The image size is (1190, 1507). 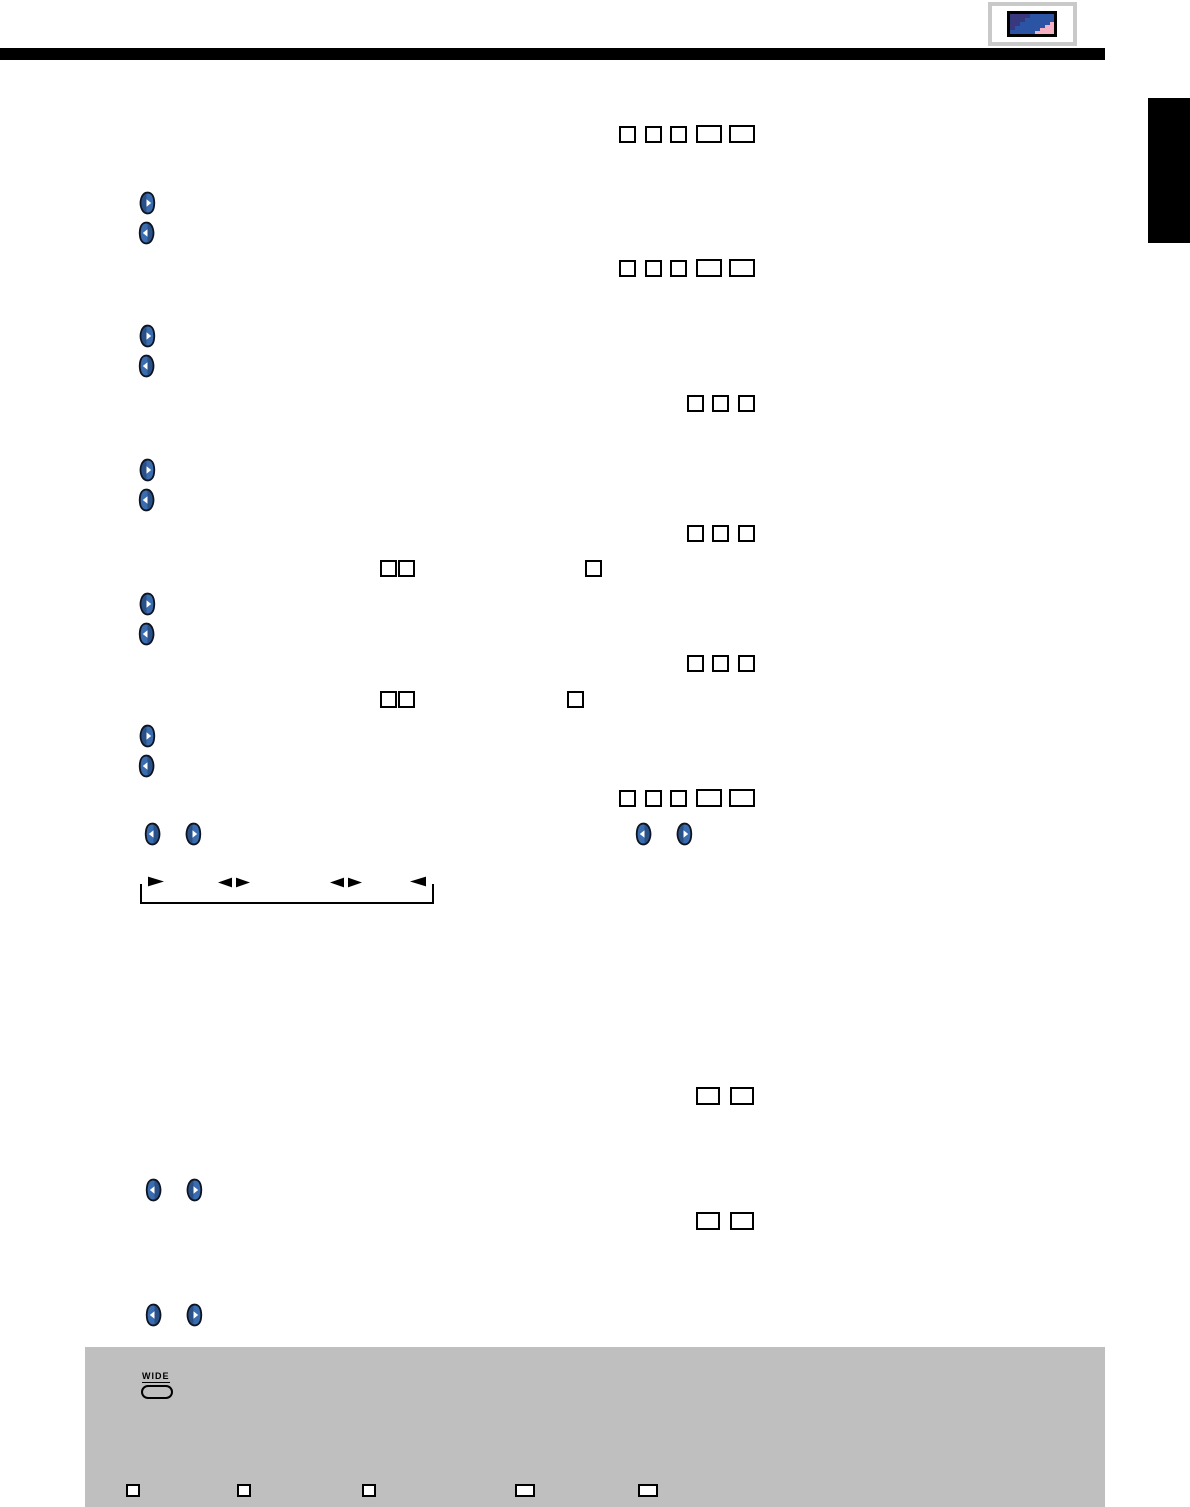 I want to click on header-bar, so click(x=552, y=54).